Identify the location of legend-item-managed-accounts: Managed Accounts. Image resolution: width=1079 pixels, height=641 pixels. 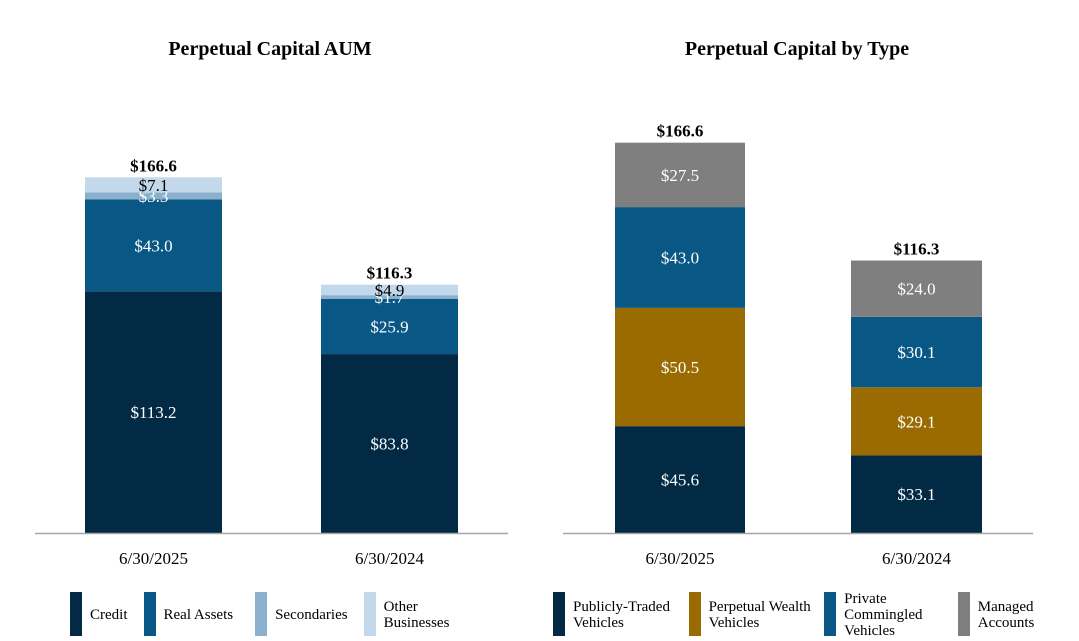
(1018, 615).